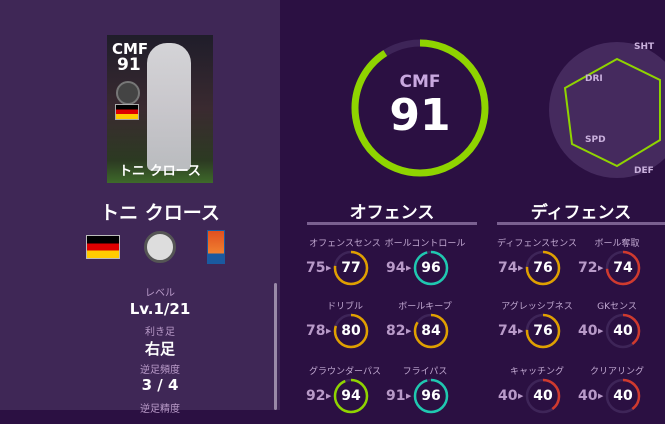 This screenshot has width=665, height=424. I want to click on stat-label: GKセンス, so click(617, 307).